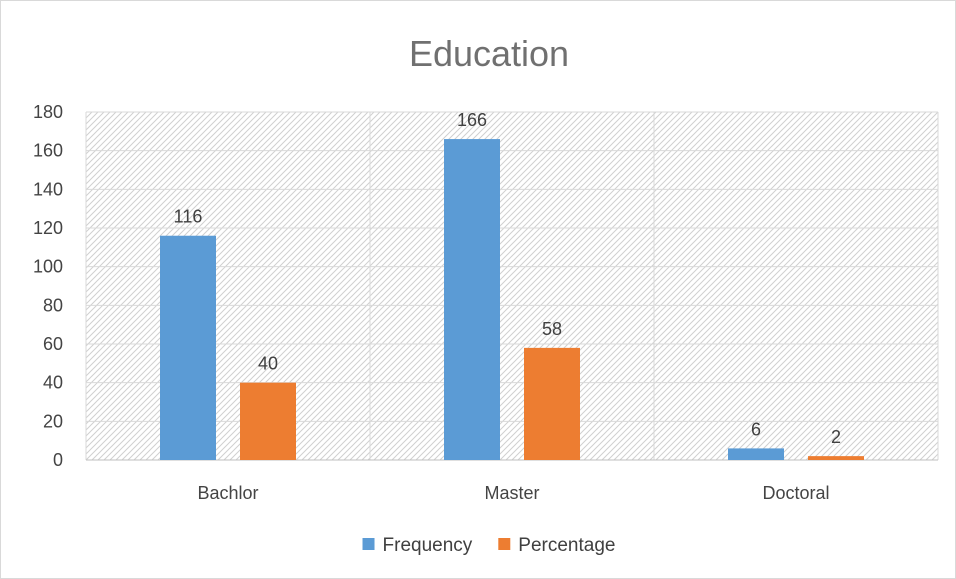 Image resolution: width=956 pixels, height=579 pixels. What do you see at coordinates (268, 364) in the screenshot?
I see `data-label: 40` at bounding box center [268, 364].